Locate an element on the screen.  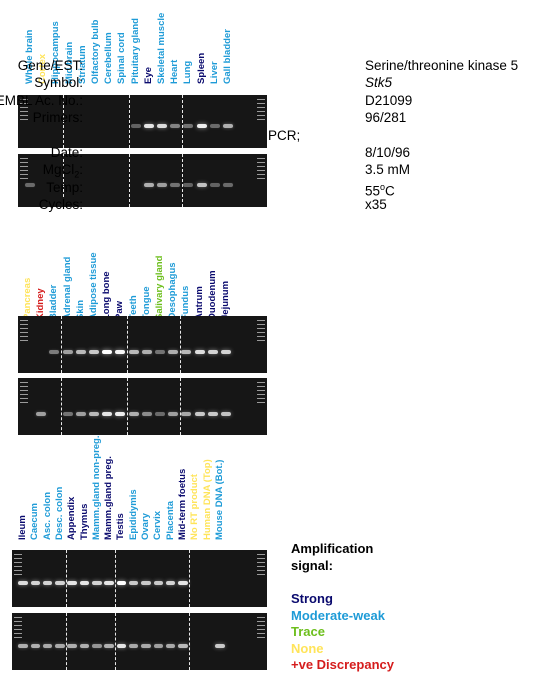
lane-label: Epididymis is located at coordinates (133, 514).